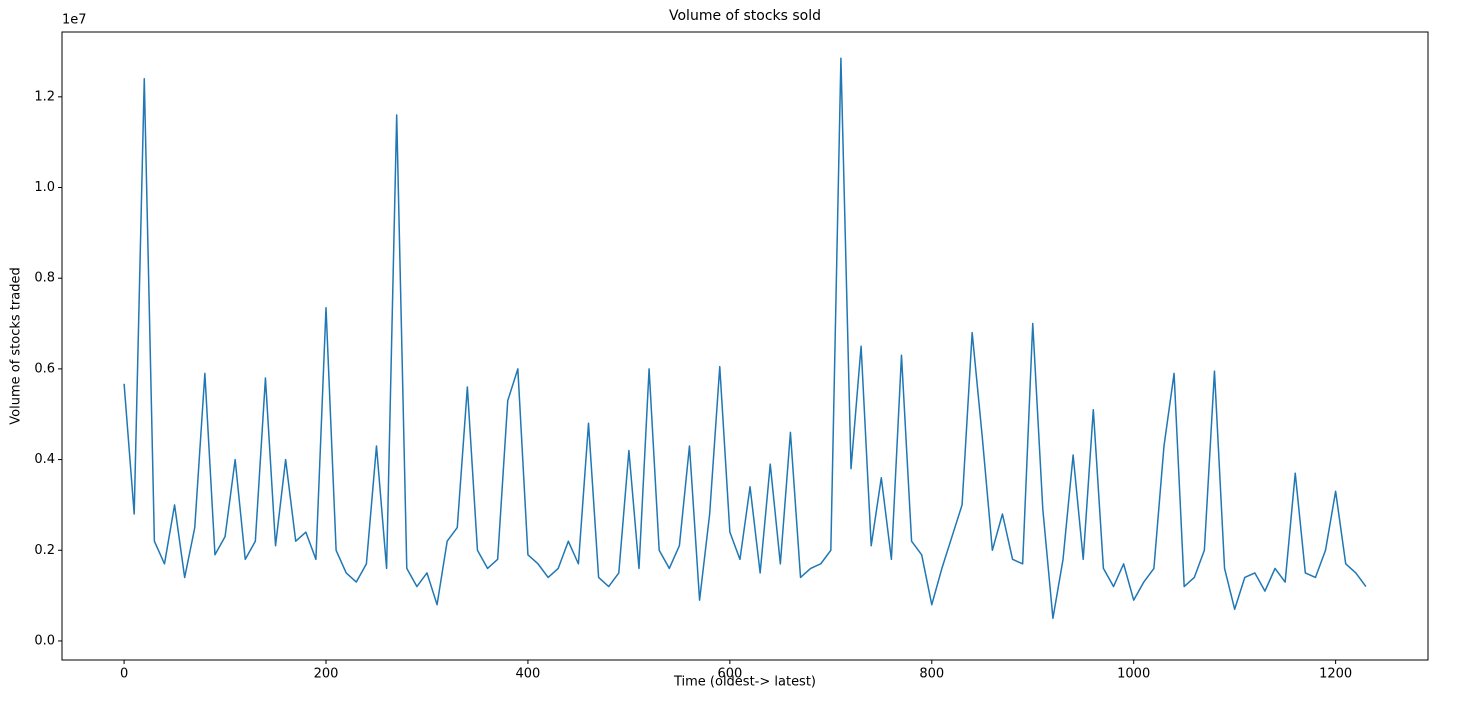  What do you see at coordinates (744, 682) in the screenshot?
I see `x-axis-label: Time (oldest-> latest)` at bounding box center [744, 682].